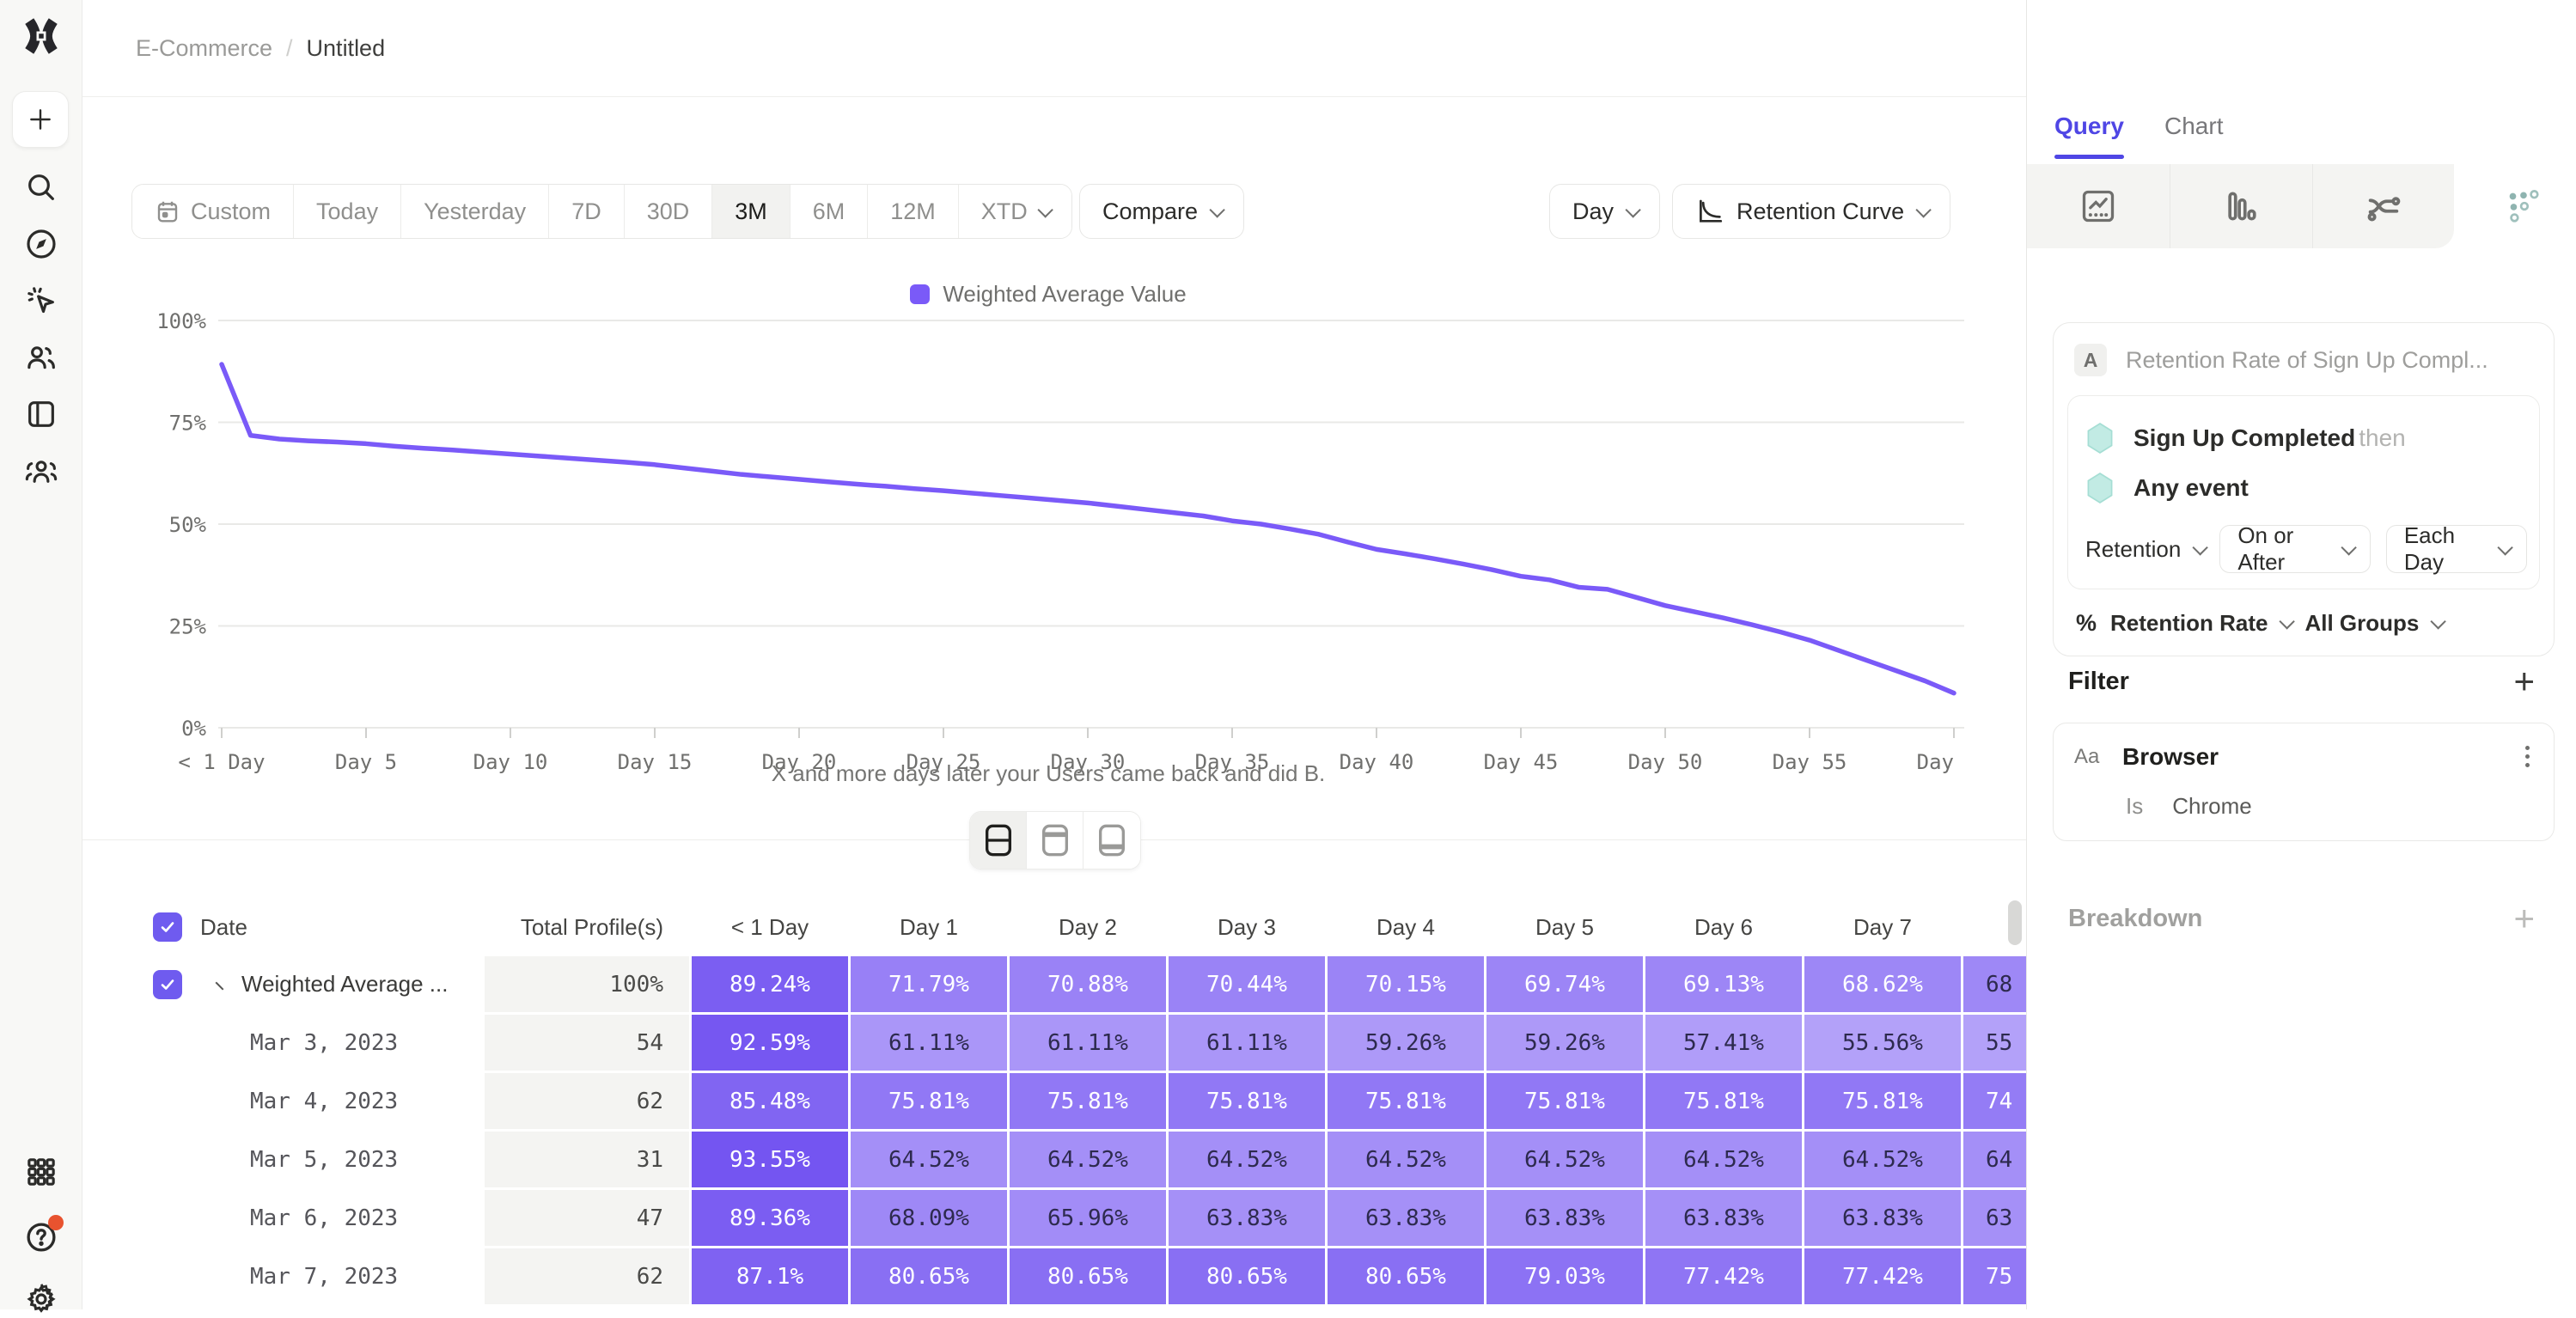  Describe the element at coordinates (2303, 488) in the screenshot. I see `query-step-2: Any event` at that location.